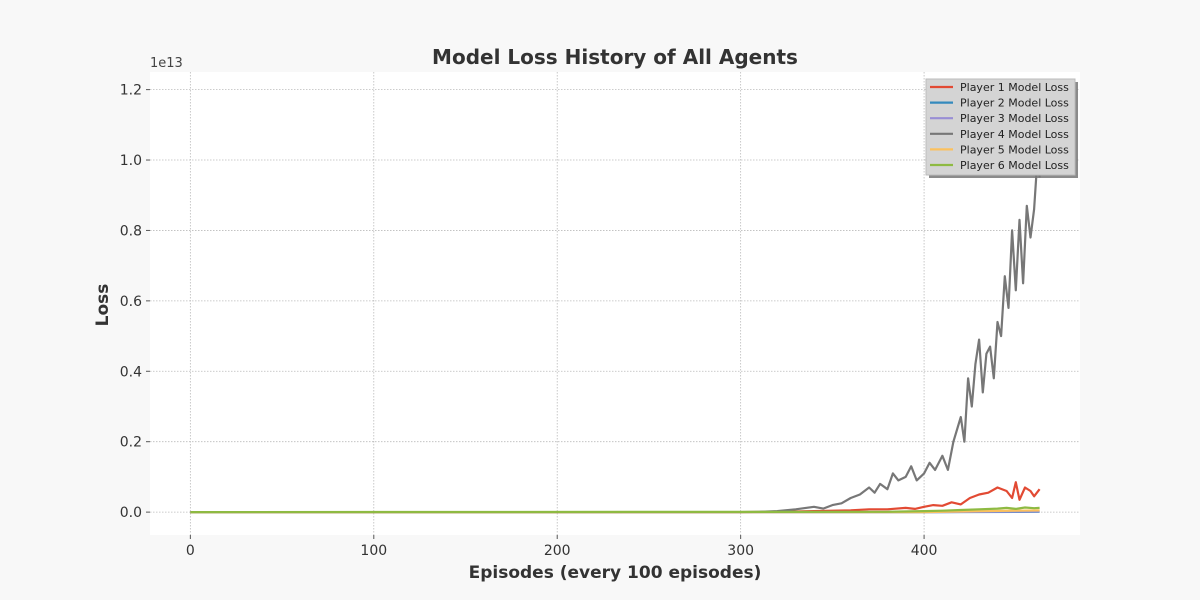 The image size is (1200, 600). What do you see at coordinates (1014, 103) in the screenshot?
I see `player-2-model-loss-legend-label: Player 2 Model Loss` at bounding box center [1014, 103].